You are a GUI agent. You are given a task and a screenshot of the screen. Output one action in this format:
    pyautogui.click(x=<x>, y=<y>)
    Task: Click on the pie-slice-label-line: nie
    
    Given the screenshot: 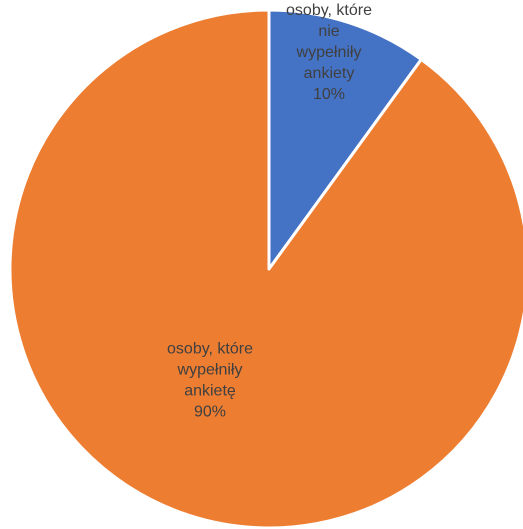 What is the action you would take?
    pyautogui.click(x=328, y=31)
    